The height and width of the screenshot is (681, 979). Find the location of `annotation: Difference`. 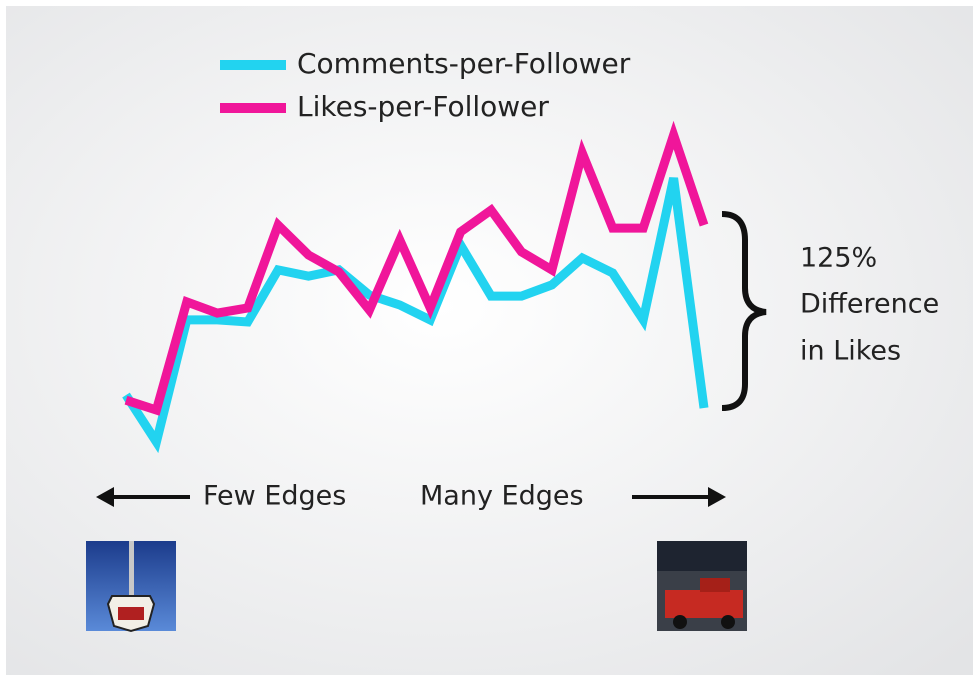

annotation: Difference is located at coordinates (869, 304).